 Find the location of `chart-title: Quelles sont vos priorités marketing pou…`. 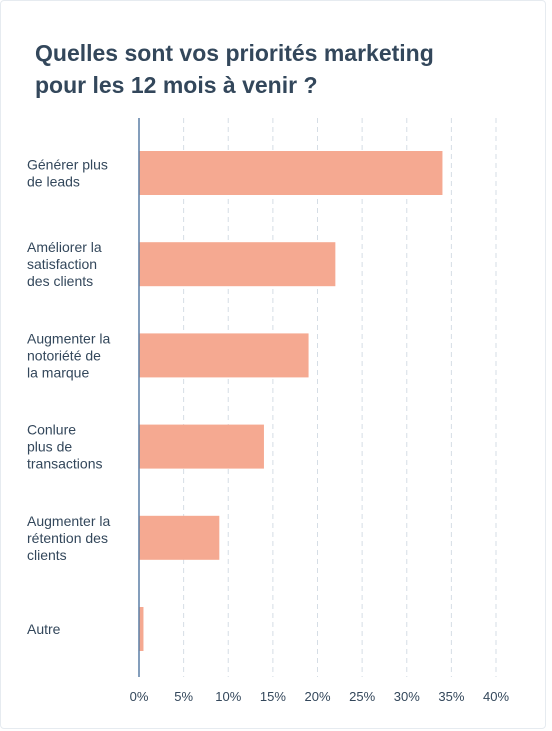

chart-title: Quelles sont vos priorités marketing pou… is located at coordinates (275, 69).